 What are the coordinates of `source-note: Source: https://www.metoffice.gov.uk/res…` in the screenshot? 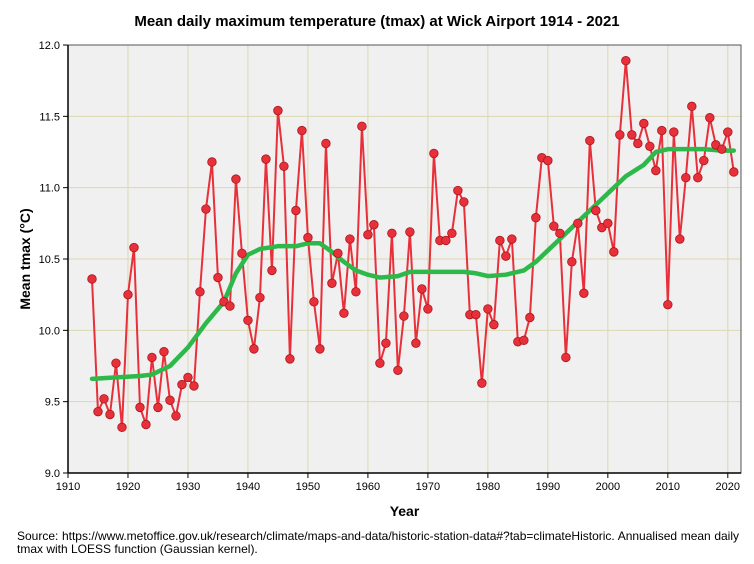 It's located at (378, 542).